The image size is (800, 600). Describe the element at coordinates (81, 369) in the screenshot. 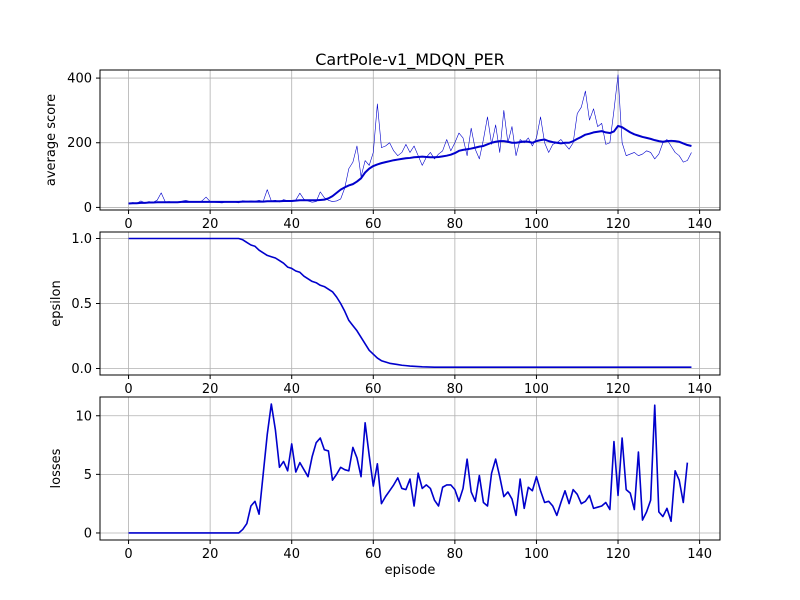

I see `y-tick-label: 0.0` at that location.